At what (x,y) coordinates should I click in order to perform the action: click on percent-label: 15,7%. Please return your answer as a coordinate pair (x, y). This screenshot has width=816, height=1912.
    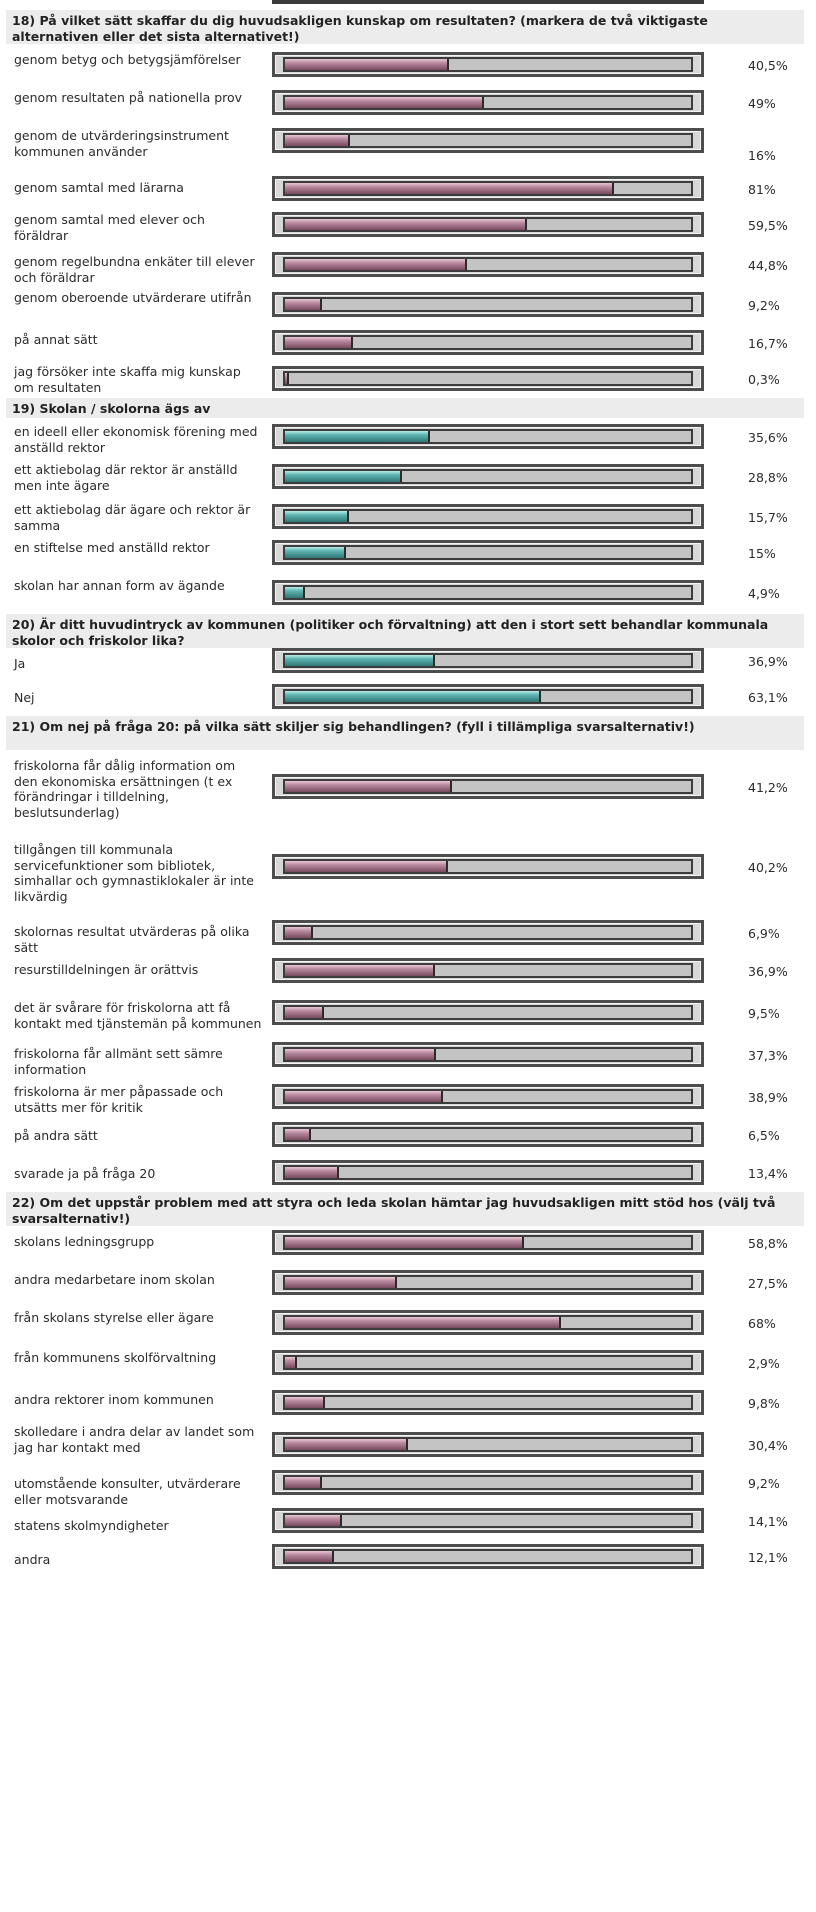
    Looking at the image, I should click on (768, 517).